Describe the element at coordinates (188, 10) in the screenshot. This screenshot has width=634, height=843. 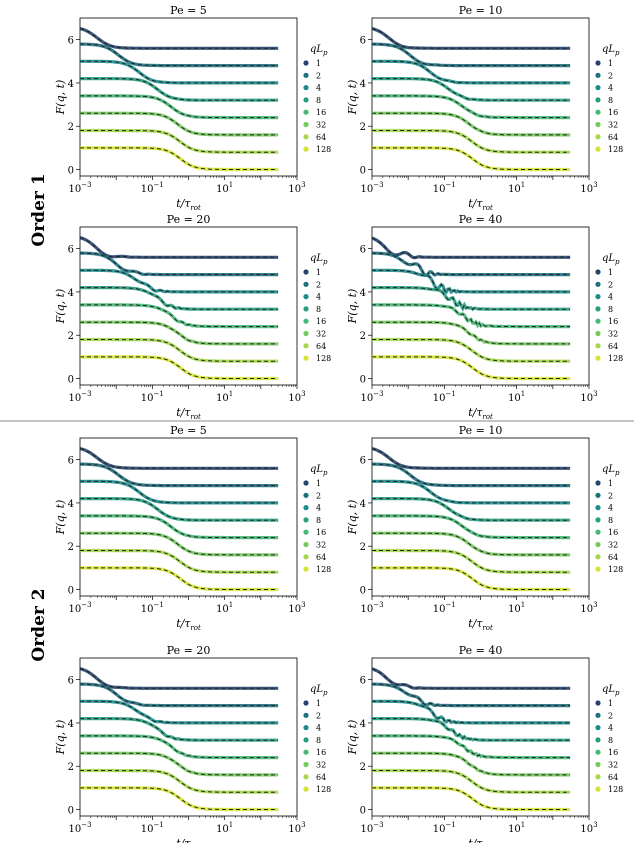
I see `panel-title: Pe = 5` at that location.